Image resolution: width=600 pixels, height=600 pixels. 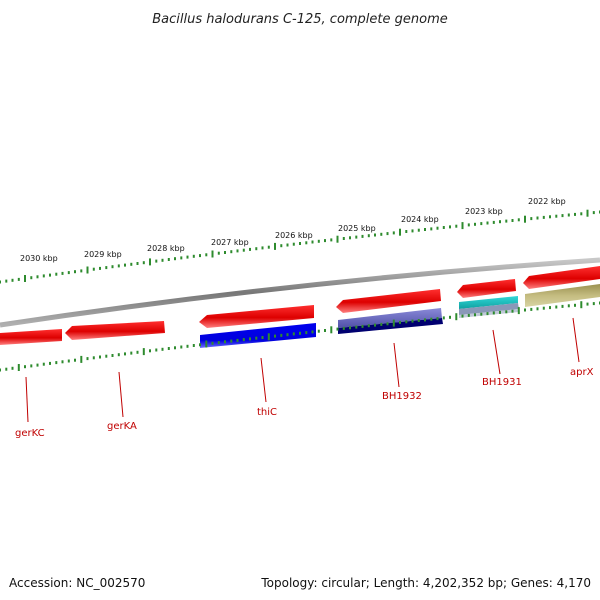 What do you see at coordinates (122, 426) in the screenshot?
I see `label-gerKA: gerKA` at bounding box center [122, 426].